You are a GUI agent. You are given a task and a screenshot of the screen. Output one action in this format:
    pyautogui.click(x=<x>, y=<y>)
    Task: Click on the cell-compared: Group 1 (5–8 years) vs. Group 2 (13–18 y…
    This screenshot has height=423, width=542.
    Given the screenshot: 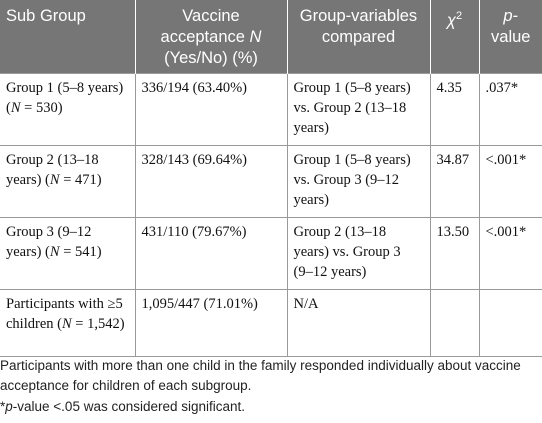 What is the action you would take?
    pyautogui.click(x=358, y=109)
    